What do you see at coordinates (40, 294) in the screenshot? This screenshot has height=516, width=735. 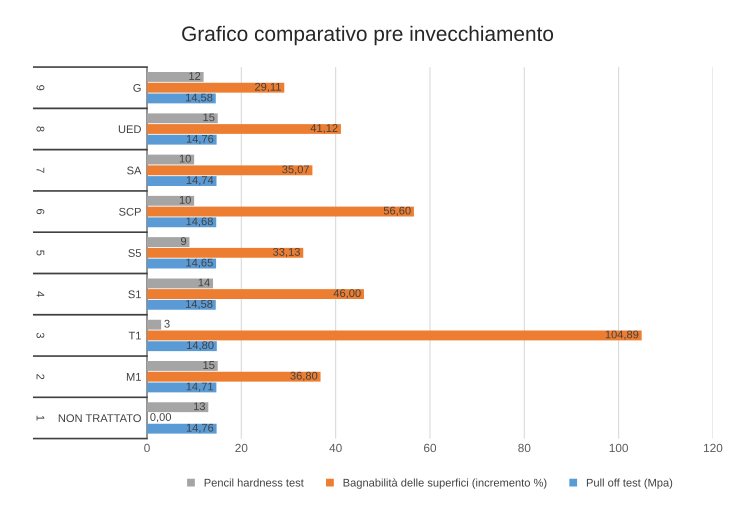 I see `text: 4` at bounding box center [40, 294].